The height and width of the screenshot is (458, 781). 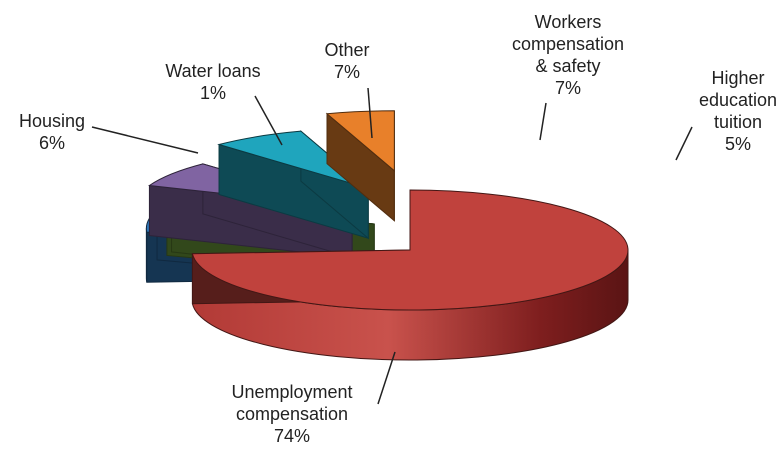 What do you see at coordinates (145, 140) in the screenshot?
I see `leader-line-housing` at bounding box center [145, 140].